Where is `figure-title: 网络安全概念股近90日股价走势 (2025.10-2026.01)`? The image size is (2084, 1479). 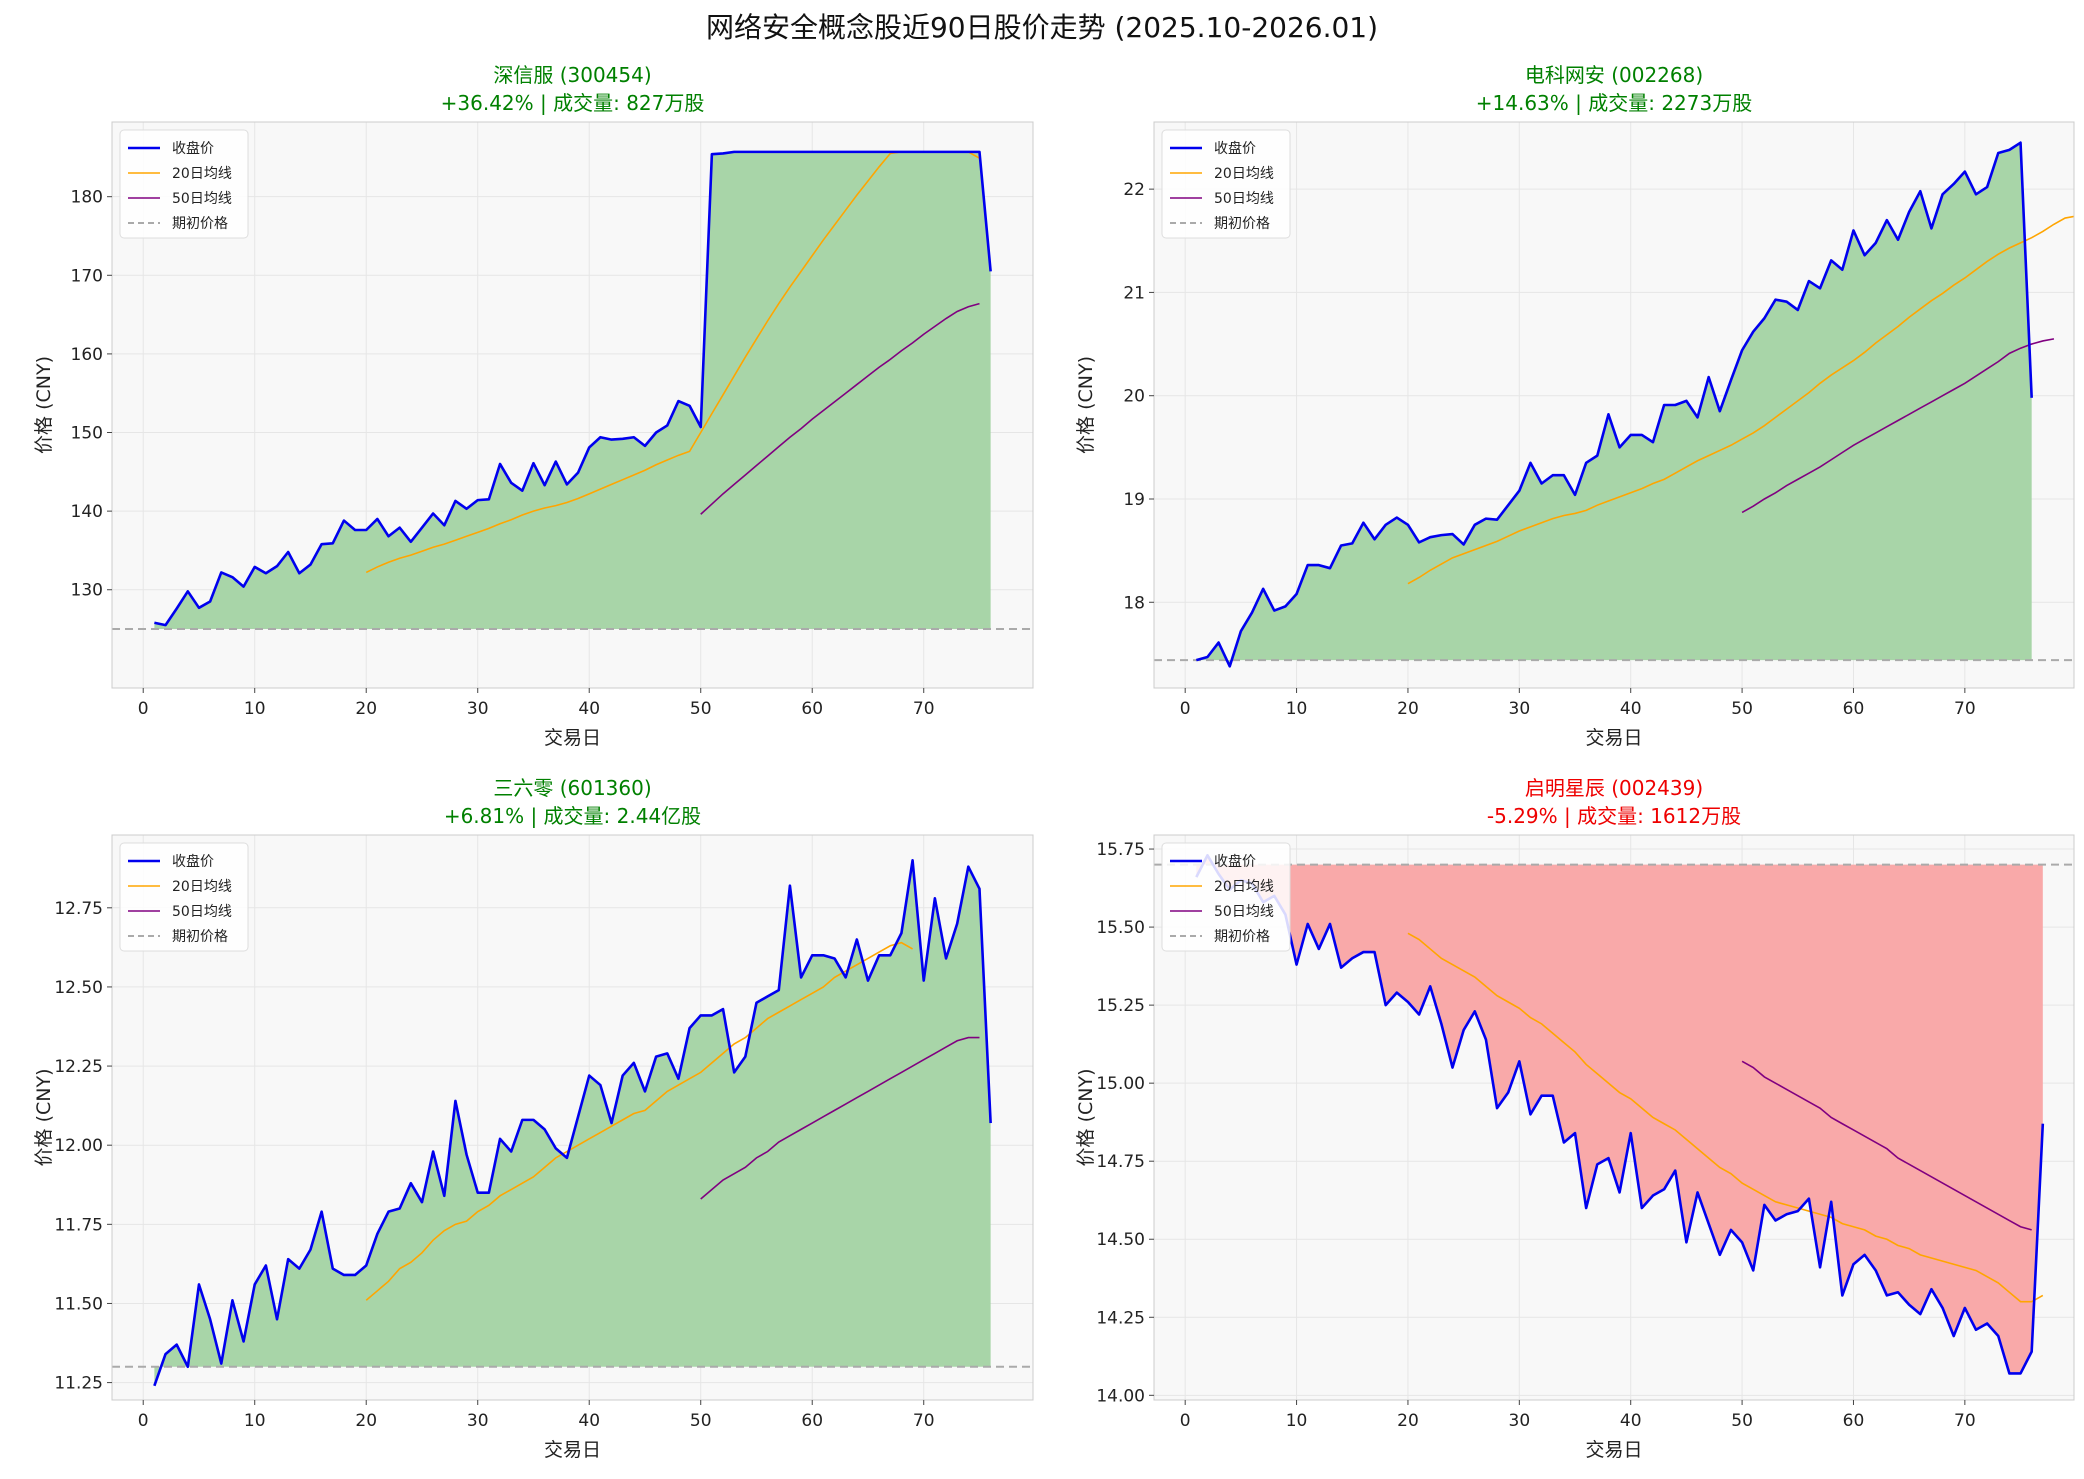 figure-title: 网络安全概念股近90日股价走势 (2025.10-2026.01) is located at coordinates (1042, 27).